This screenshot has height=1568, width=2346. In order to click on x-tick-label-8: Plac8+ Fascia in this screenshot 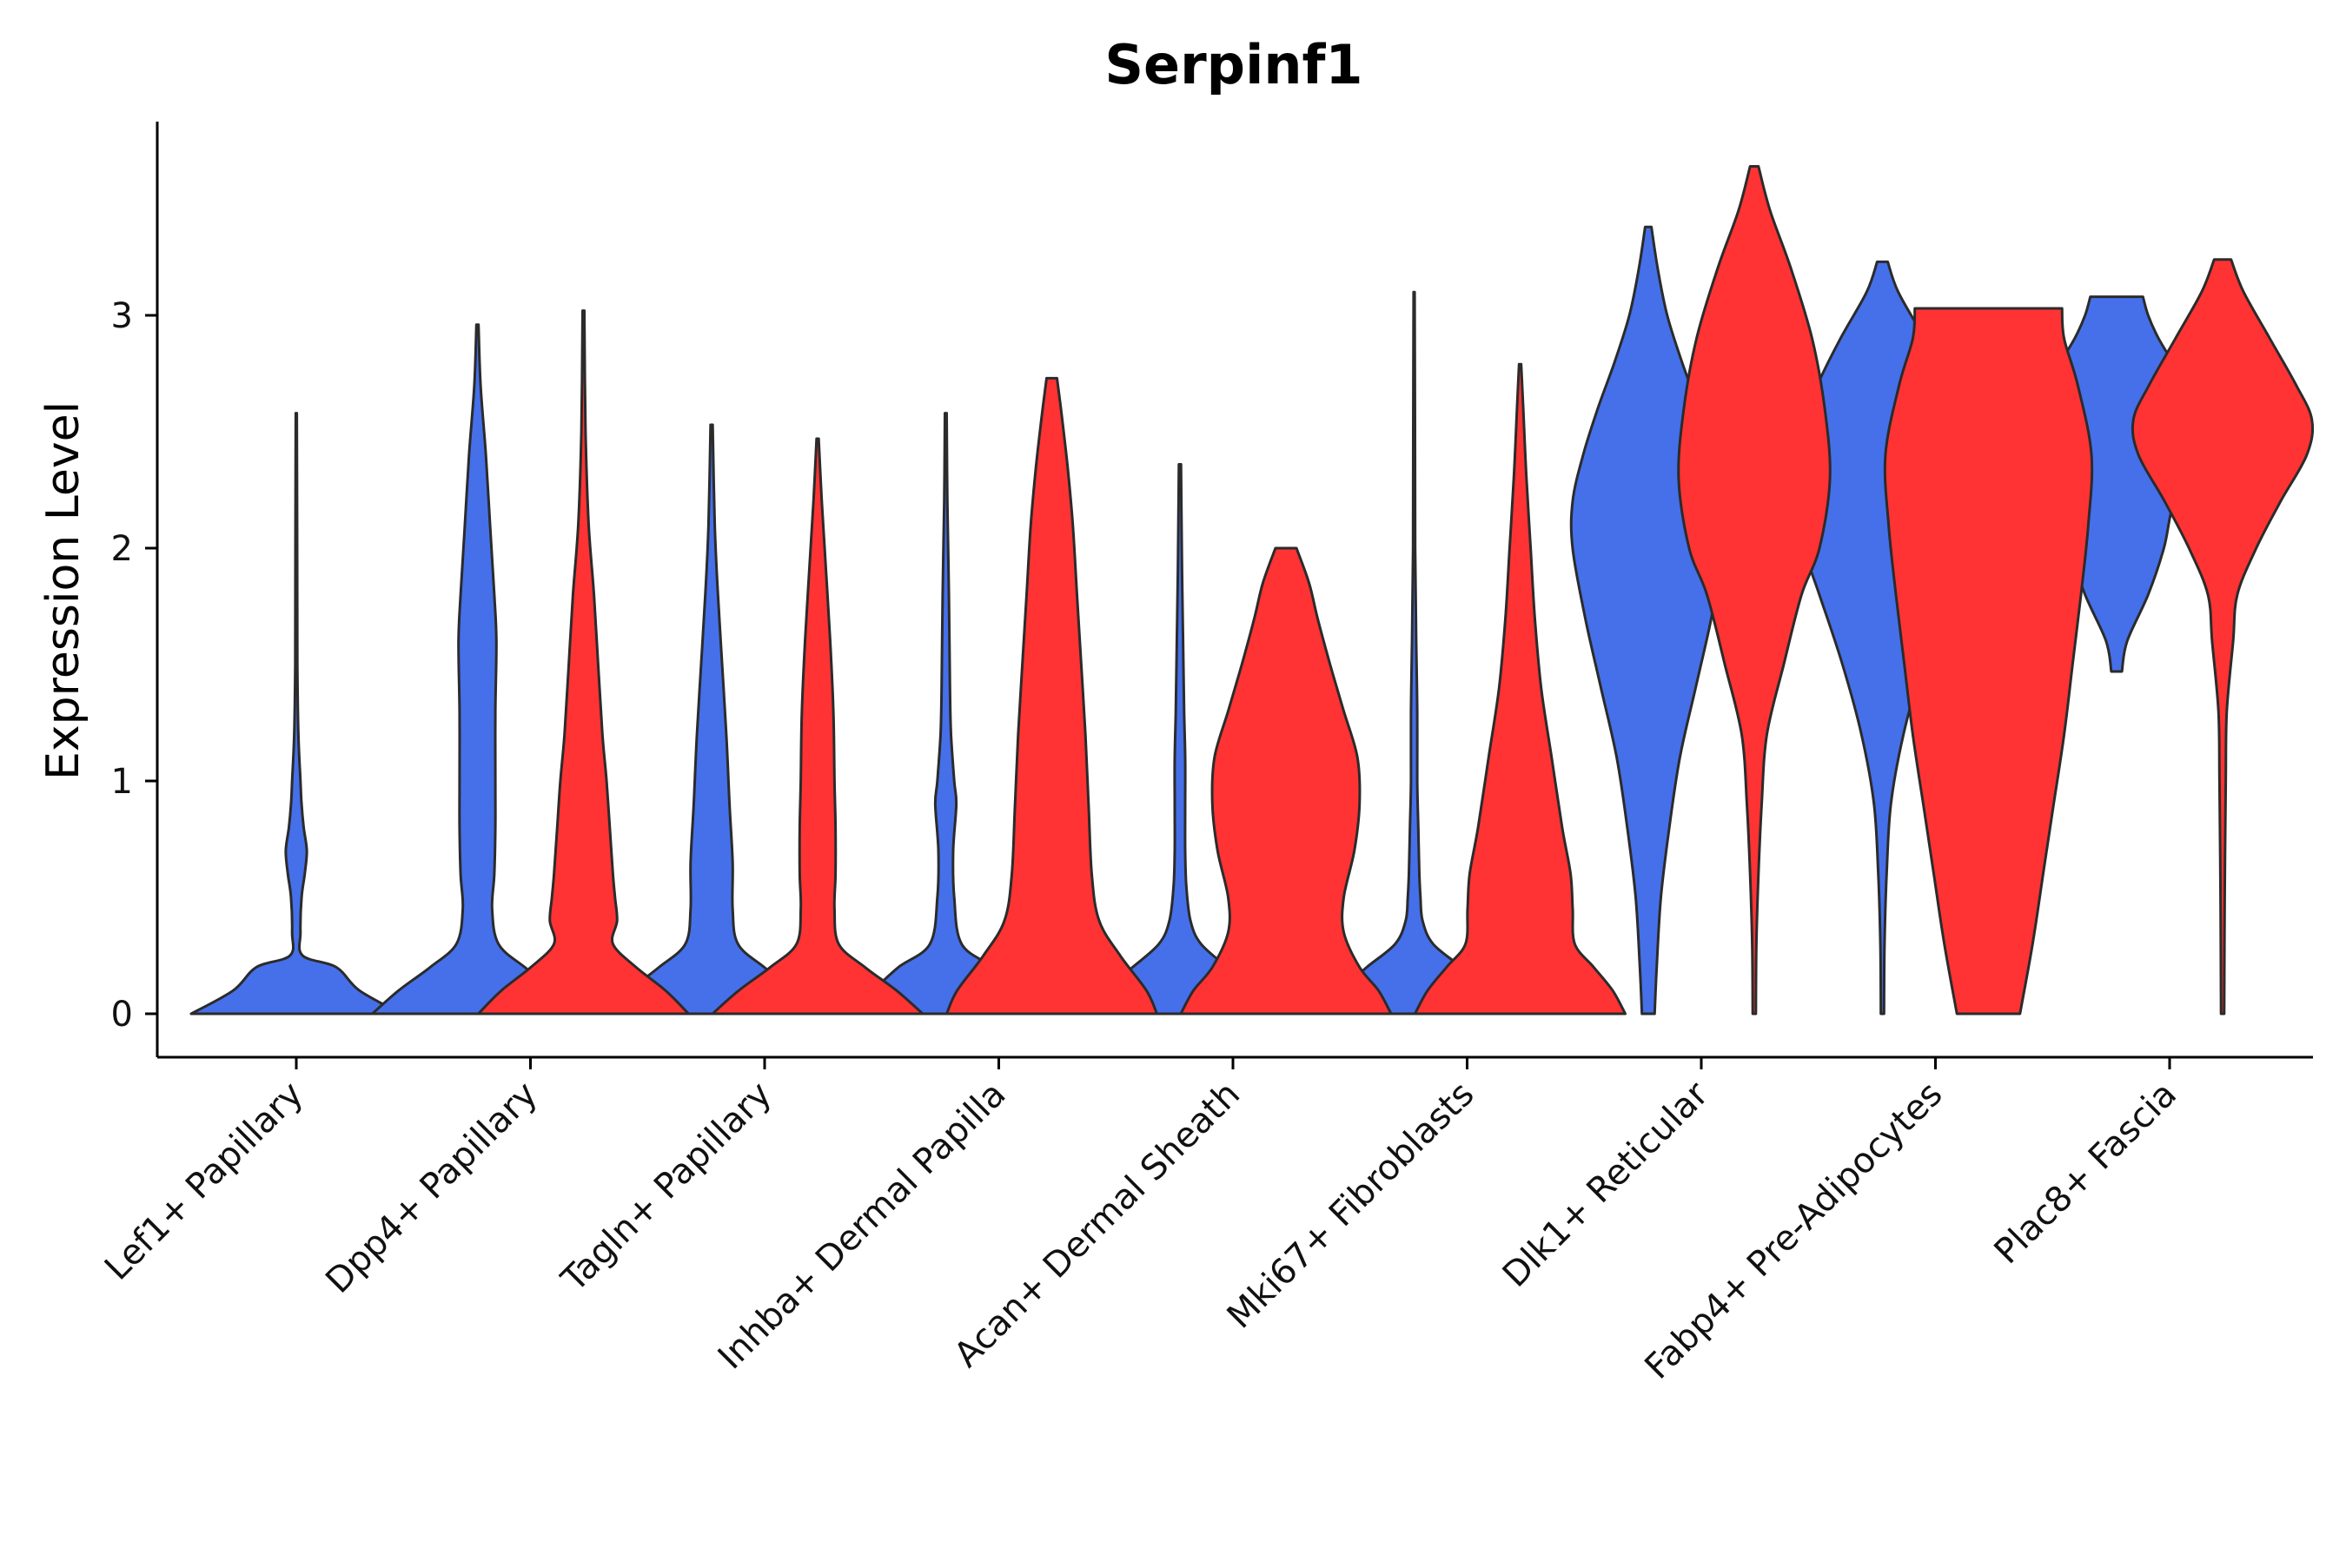, I will do `click(2086, 1174)`.